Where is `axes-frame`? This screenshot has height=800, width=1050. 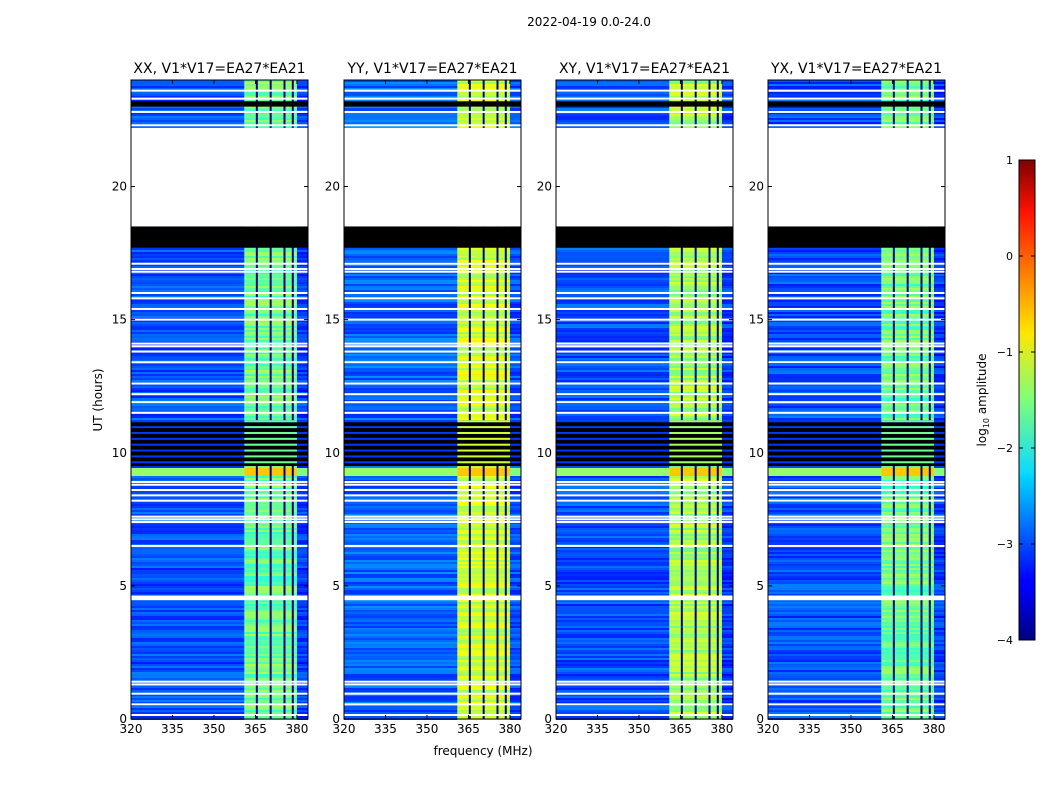
axes-frame is located at coordinates (644, 399).